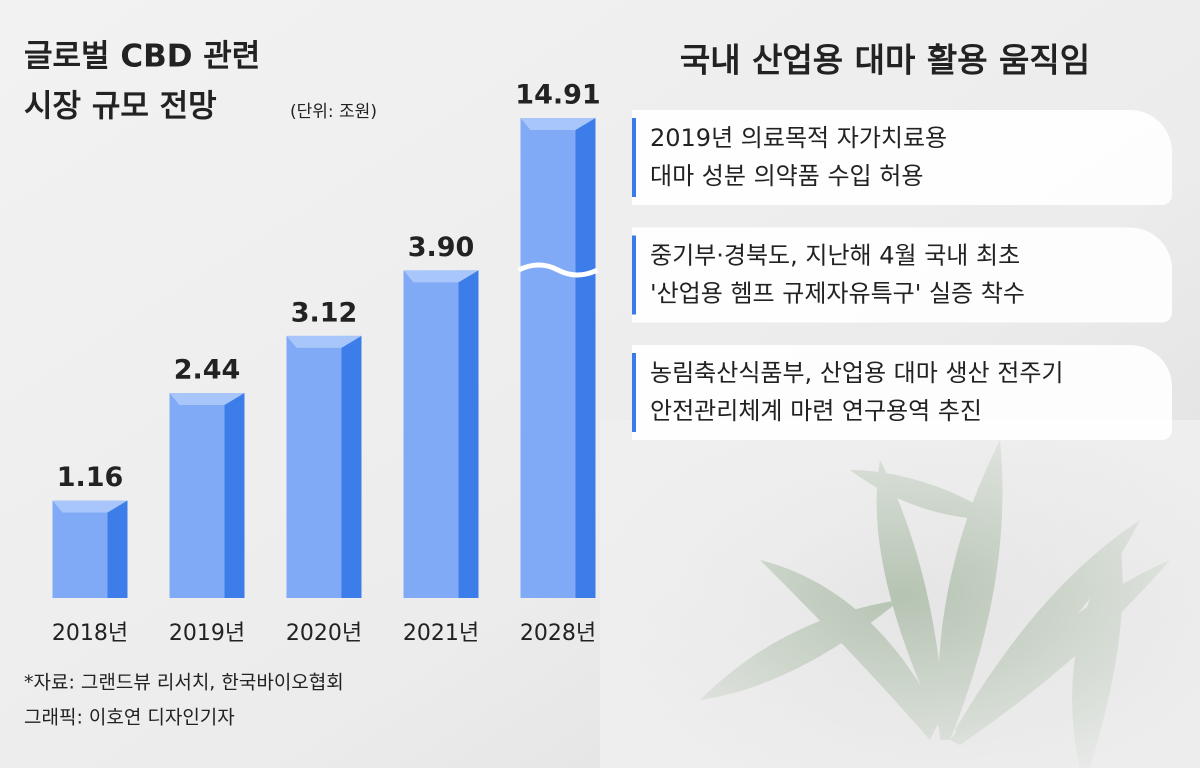 This screenshot has width=1200, height=768. What do you see at coordinates (816, 411) in the screenshot?
I see `item-text: 안전관리체계 마련 연구용역 추진` at bounding box center [816, 411].